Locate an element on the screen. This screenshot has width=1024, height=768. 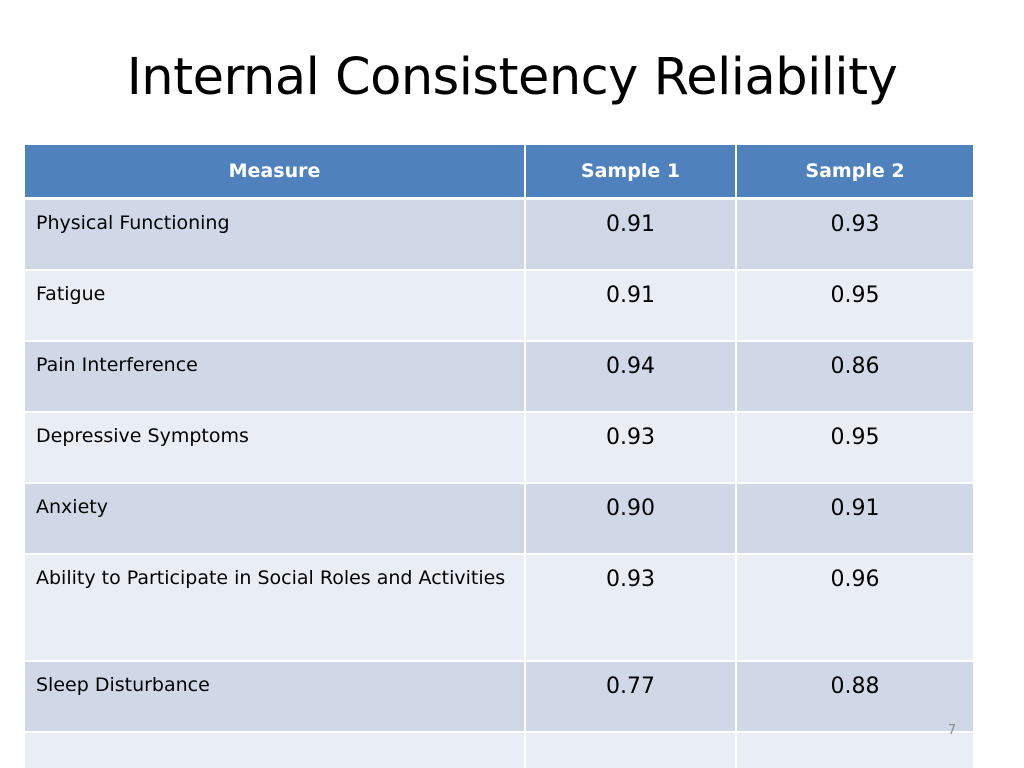
measure-cell is located at coordinates (275, 750).